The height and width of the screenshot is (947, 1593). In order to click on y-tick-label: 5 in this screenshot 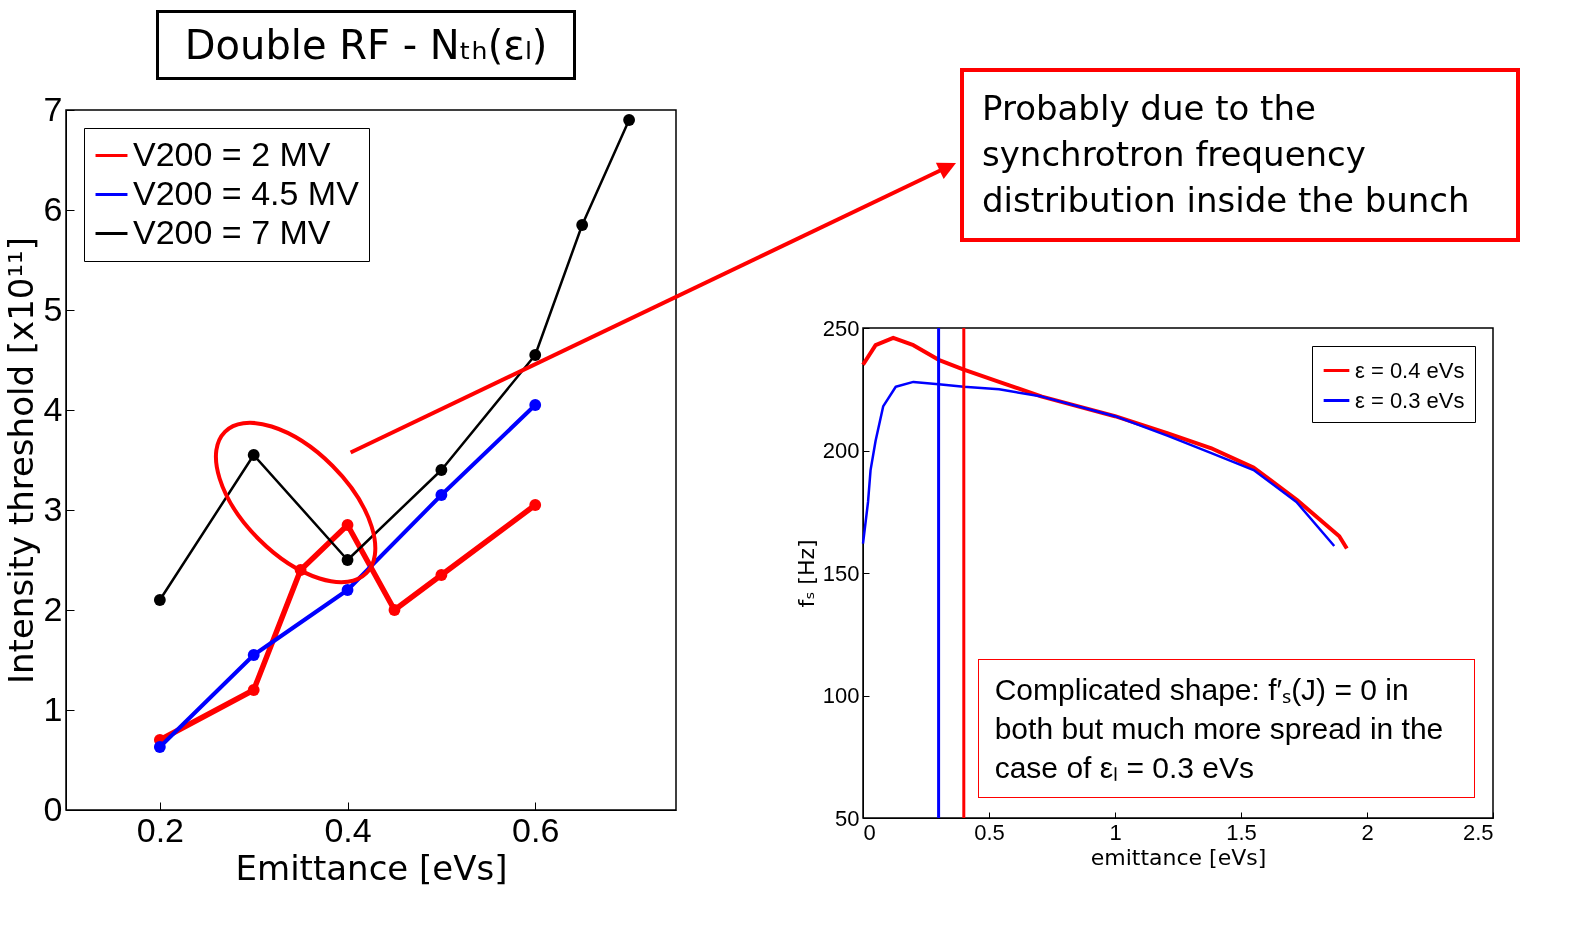, I will do `click(53, 308)`.